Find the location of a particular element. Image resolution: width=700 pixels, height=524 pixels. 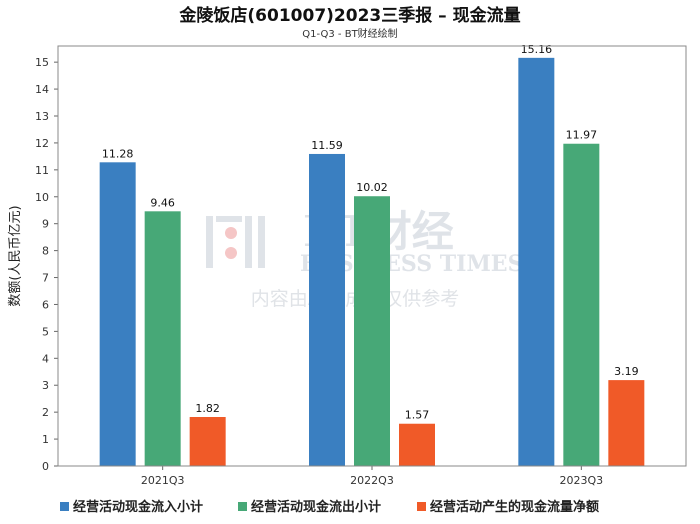

x-tick-label: 2023Q3 is located at coordinates (582, 480).